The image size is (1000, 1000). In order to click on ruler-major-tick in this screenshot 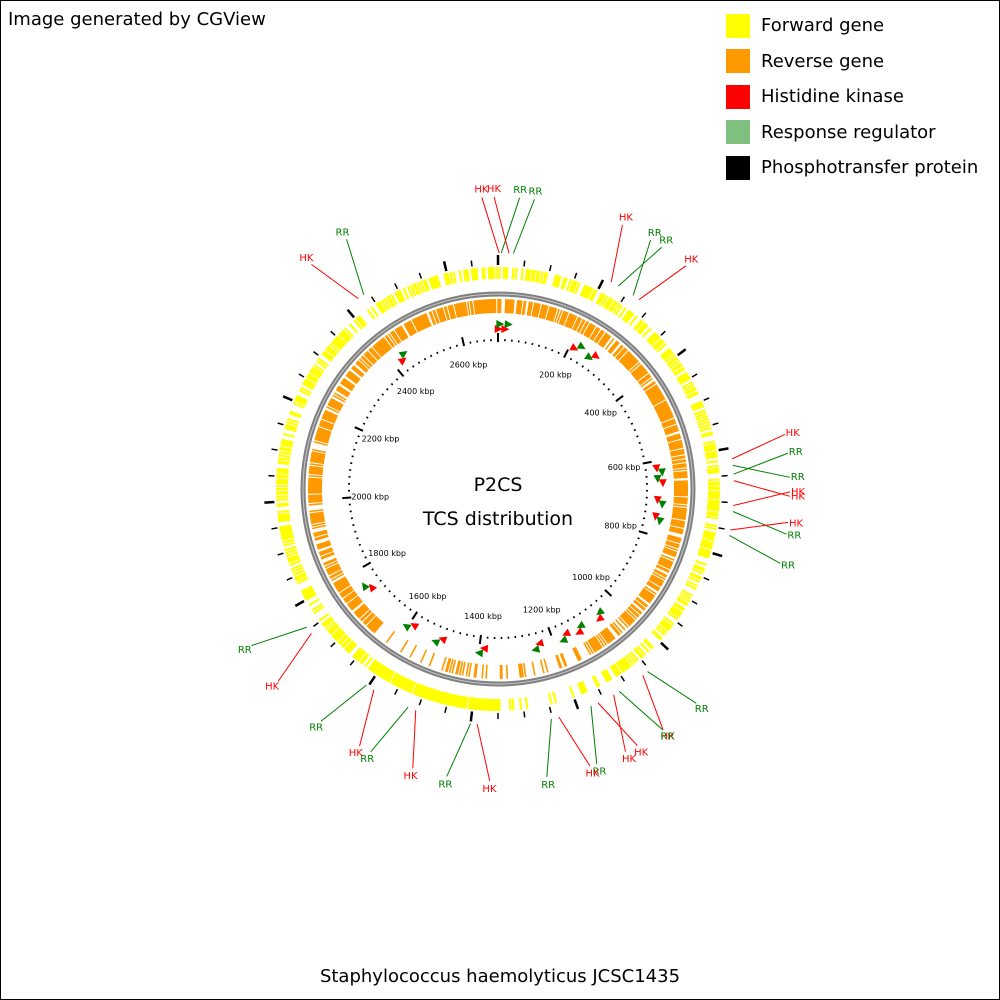, I will do `click(367, 564)`.